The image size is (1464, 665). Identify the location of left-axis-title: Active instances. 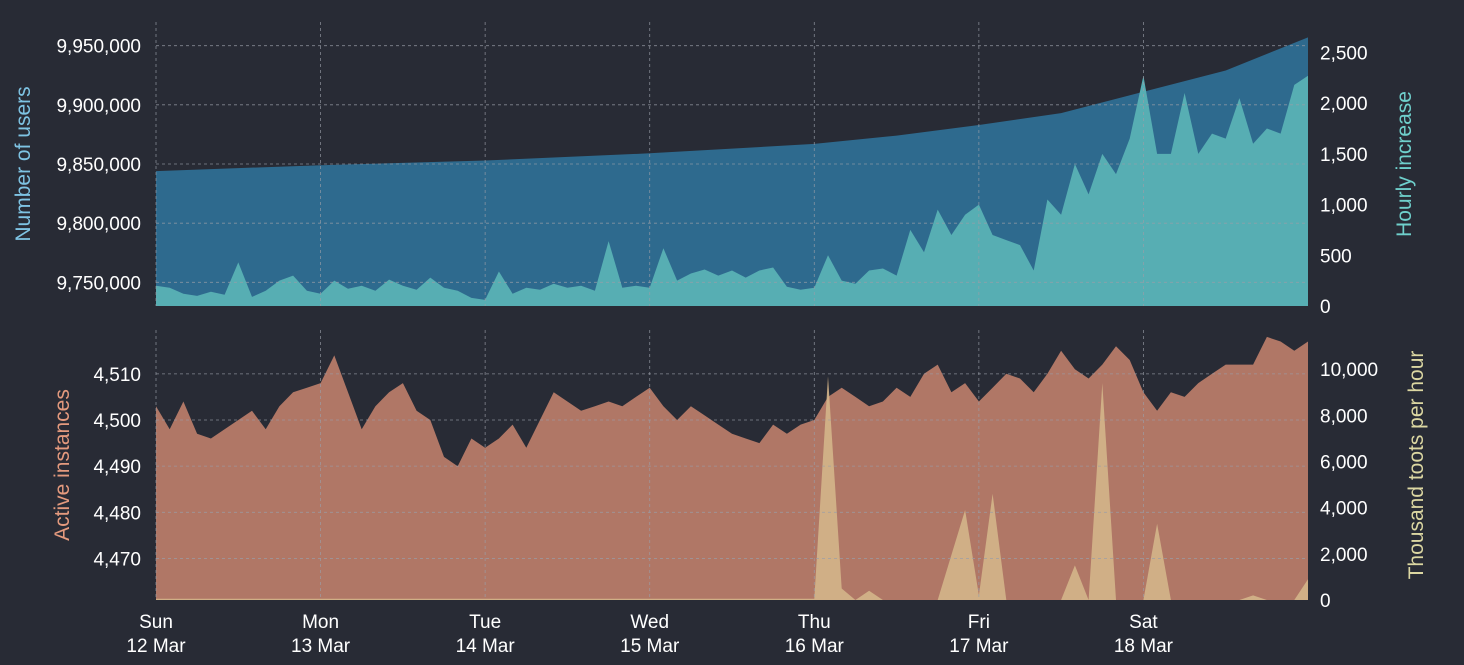
(62, 465).